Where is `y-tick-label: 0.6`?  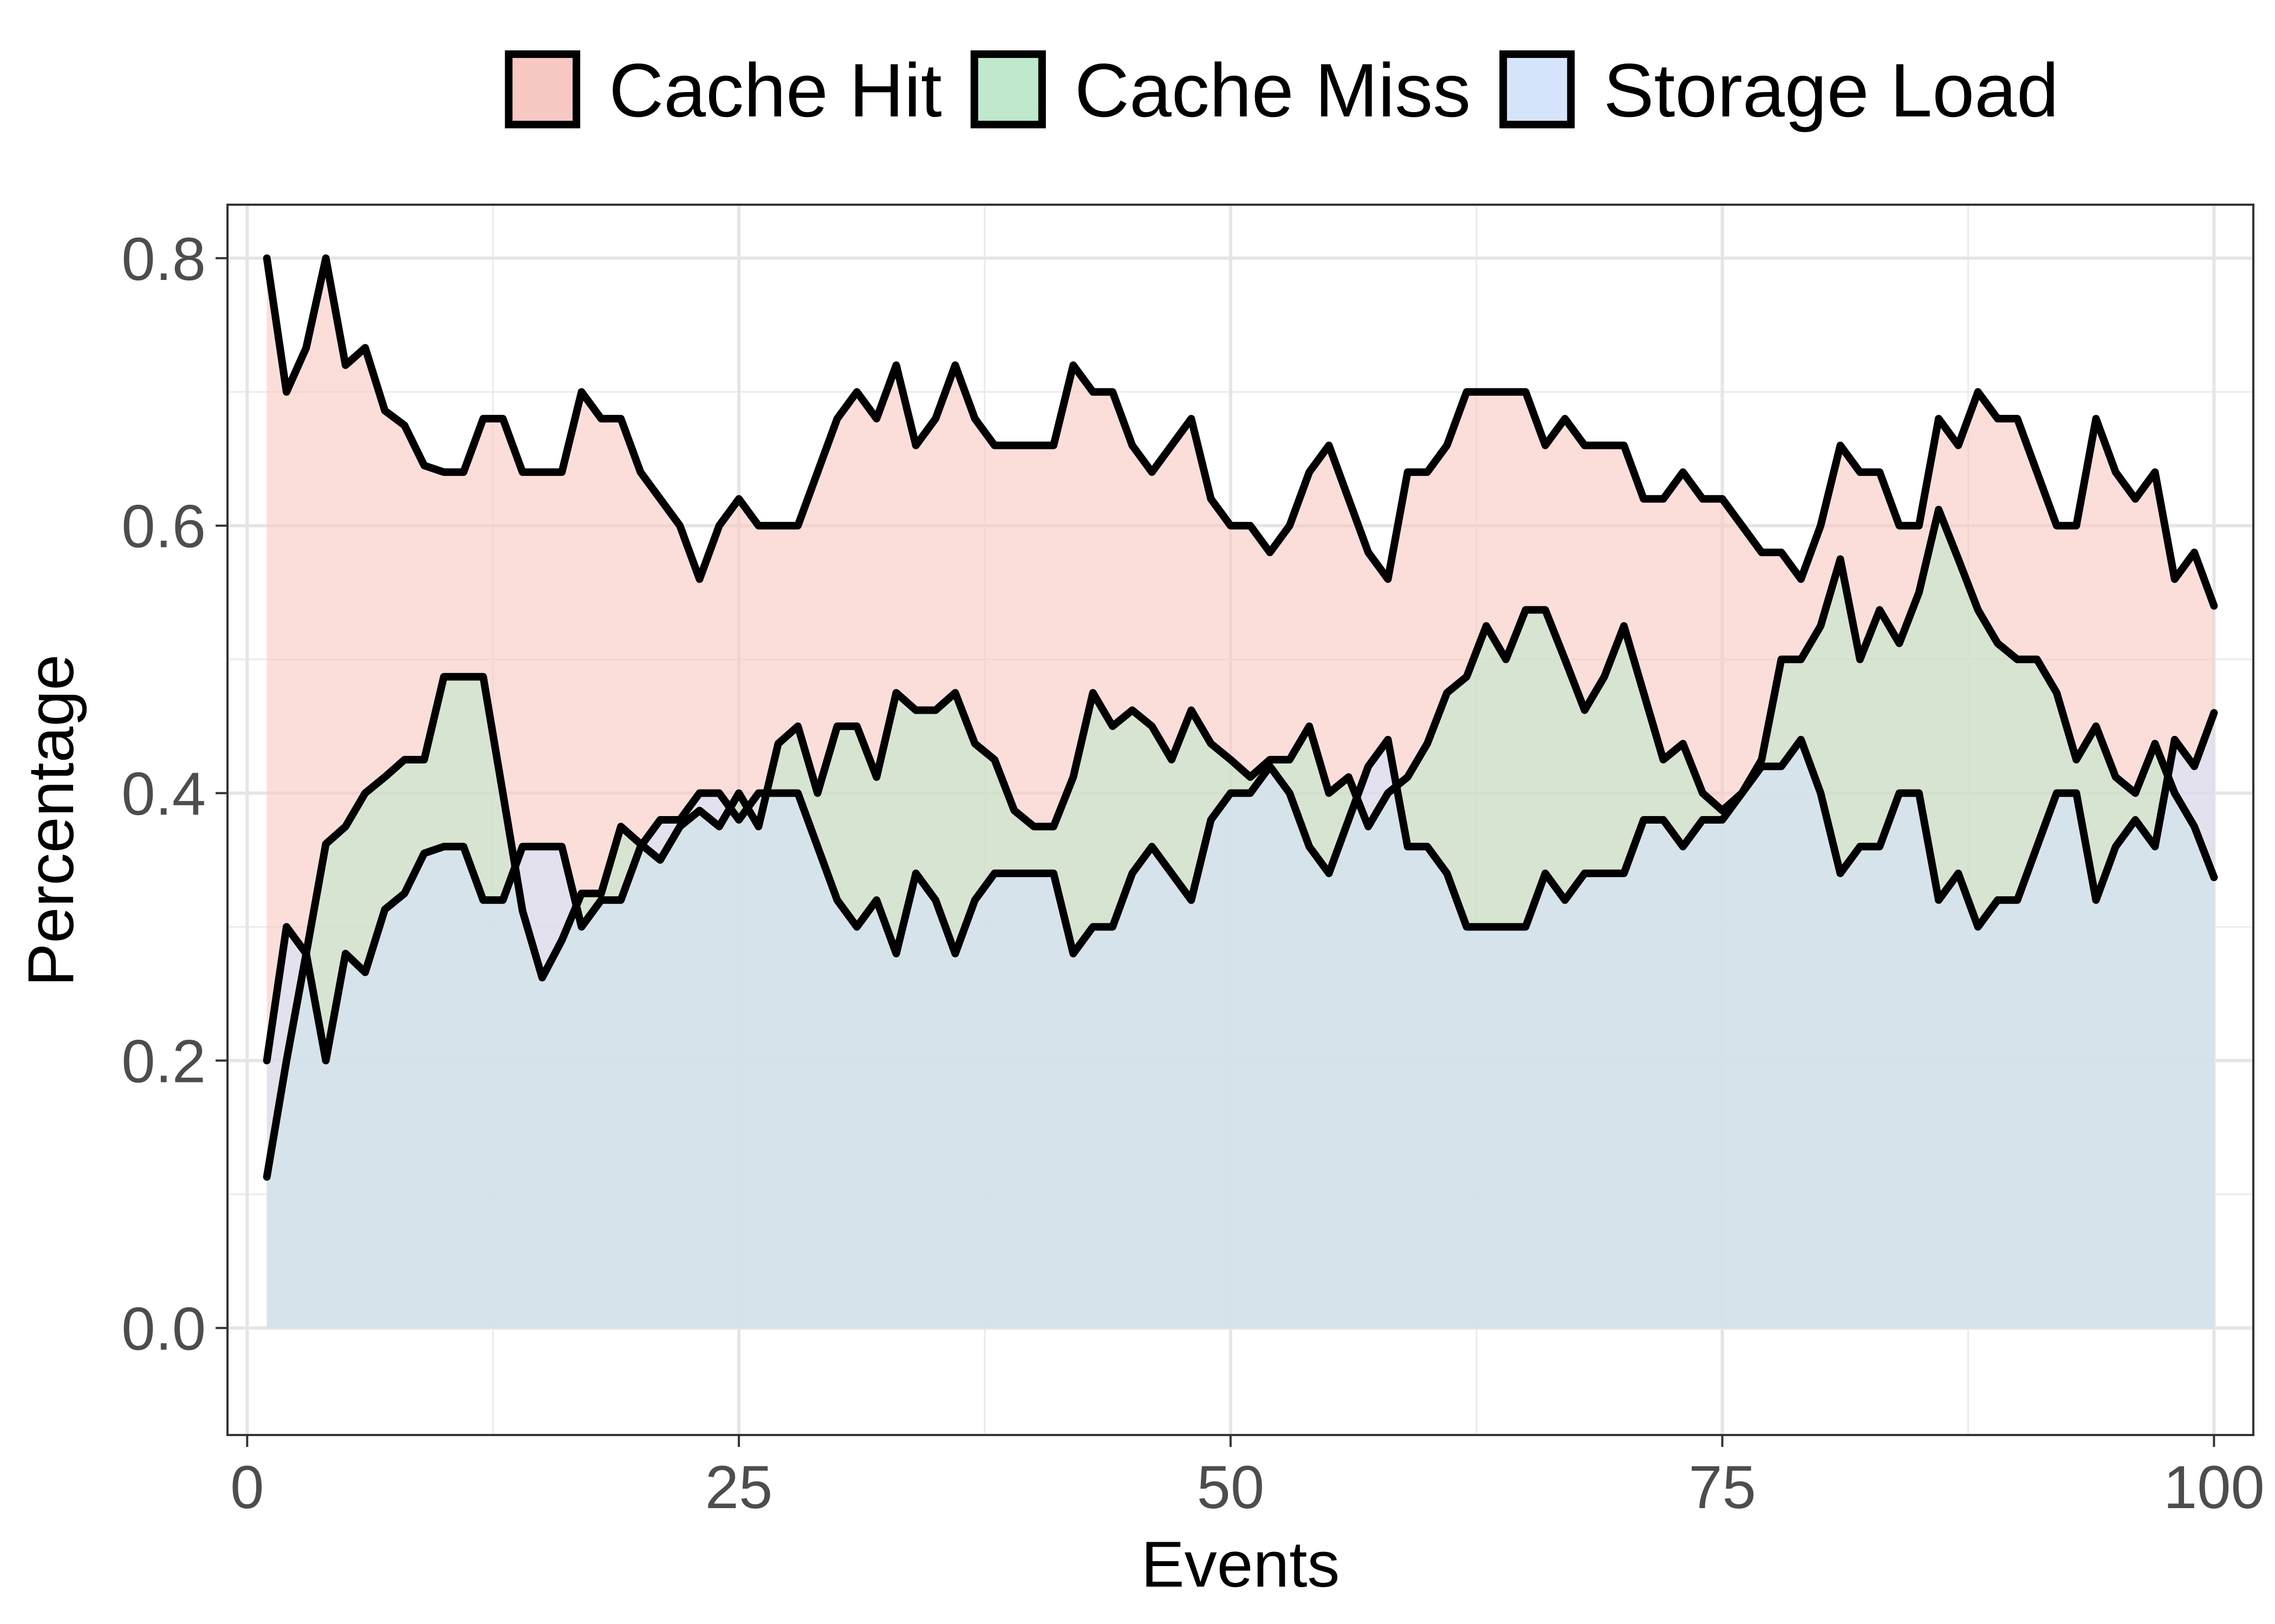 y-tick-label: 0.6 is located at coordinates (163, 526).